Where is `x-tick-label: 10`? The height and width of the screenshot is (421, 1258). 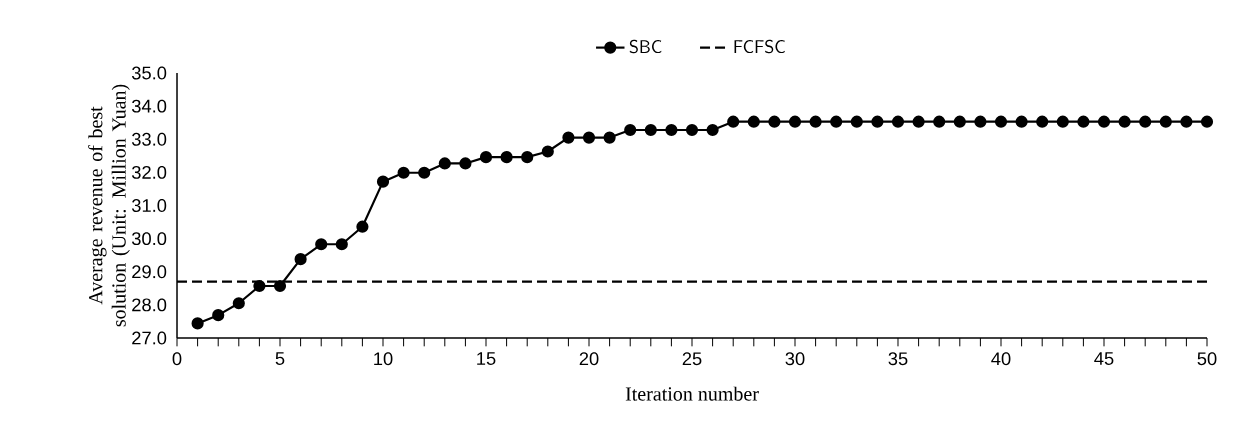 x-tick-label: 10 is located at coordinates (383, 359).